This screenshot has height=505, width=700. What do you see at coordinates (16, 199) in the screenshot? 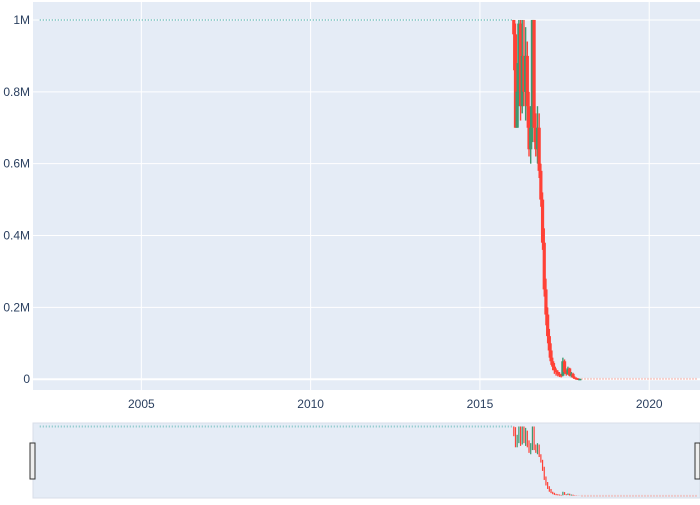
I see `y-axis-ticks: 0 0.2M 0.4M 0.6M 0.8M 1M` at bounding box center [16, 199].